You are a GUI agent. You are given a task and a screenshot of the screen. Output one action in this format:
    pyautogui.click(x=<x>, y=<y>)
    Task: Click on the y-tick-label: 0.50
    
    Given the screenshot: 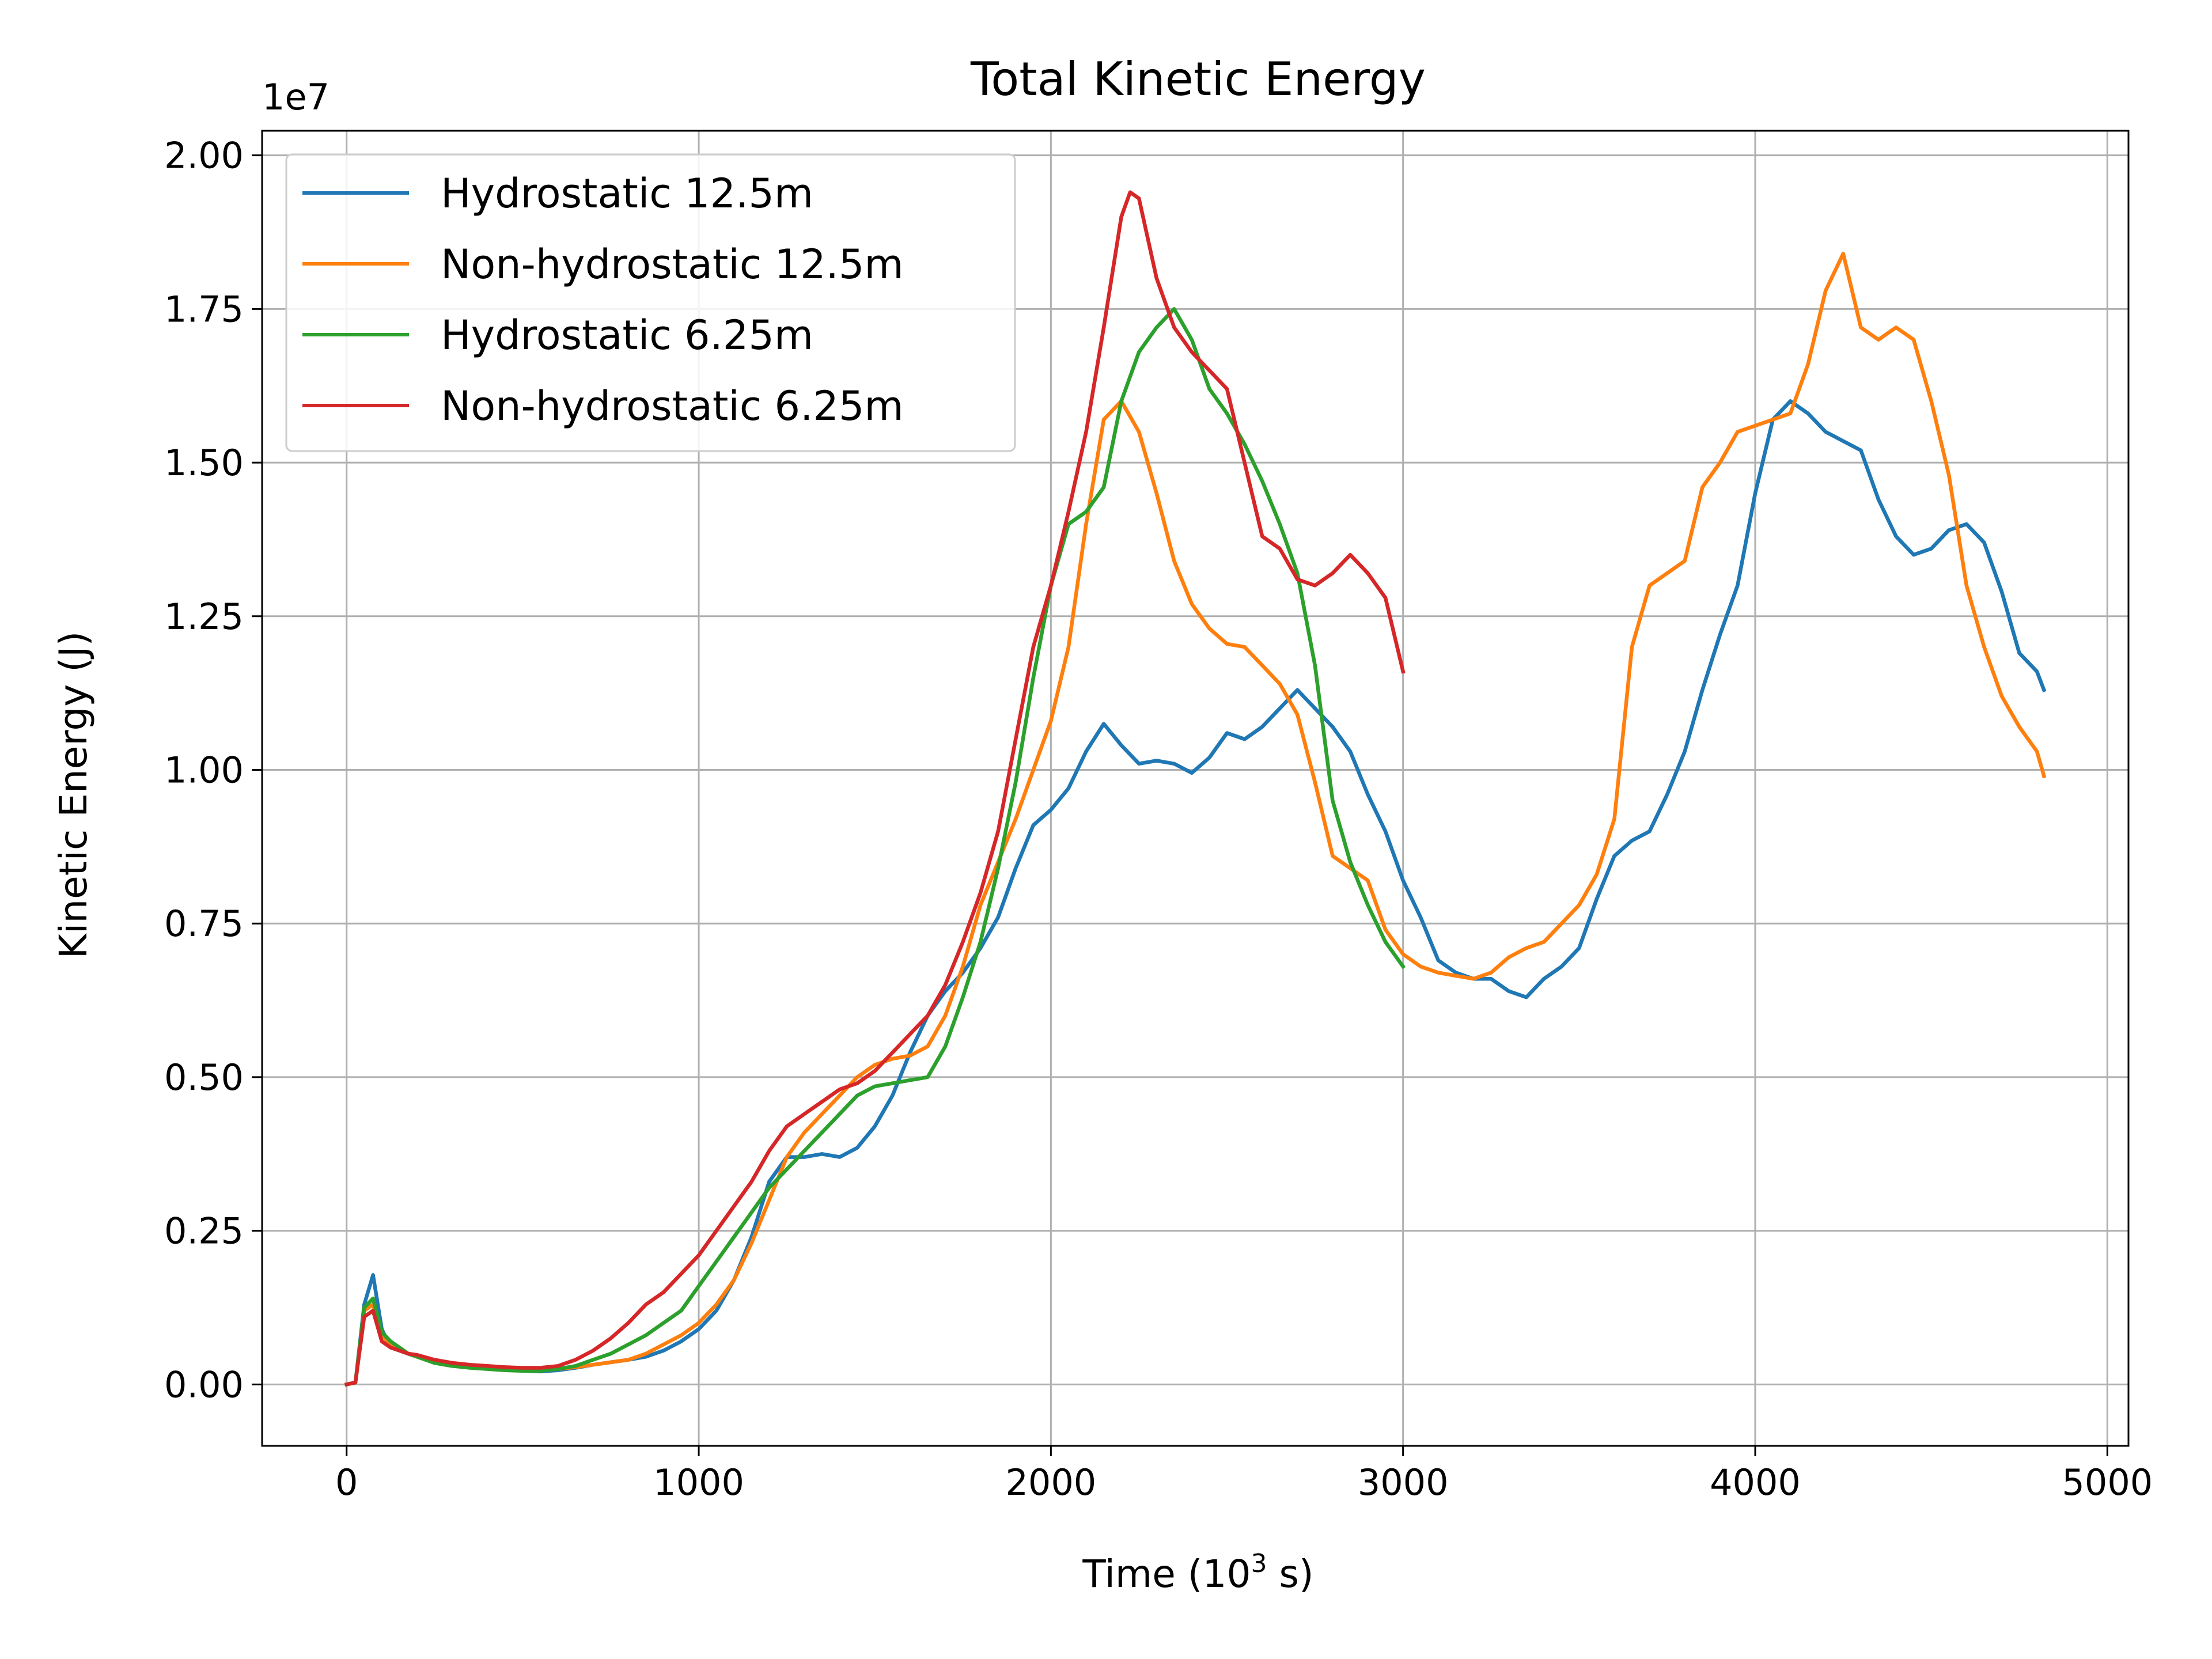 What is the action you would take?
    pyautogui.click(x=204, y=1077)
    